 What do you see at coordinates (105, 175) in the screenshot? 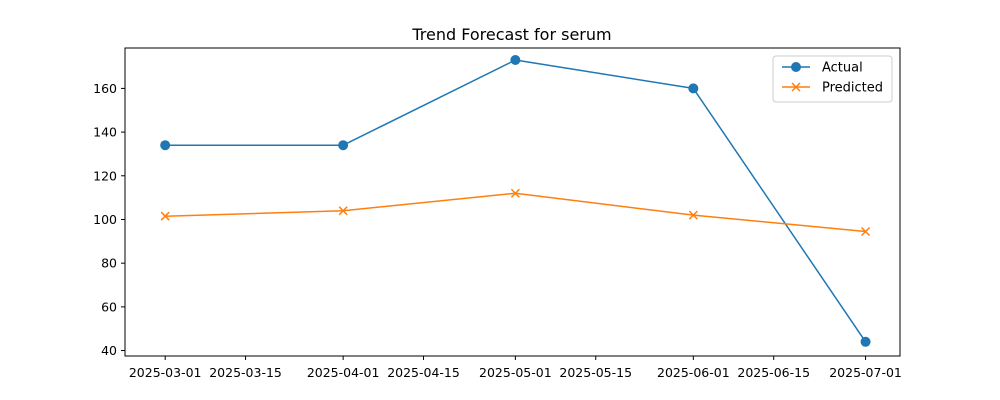
I see `y-tick-label: 120` at bounding box center [105, 175].